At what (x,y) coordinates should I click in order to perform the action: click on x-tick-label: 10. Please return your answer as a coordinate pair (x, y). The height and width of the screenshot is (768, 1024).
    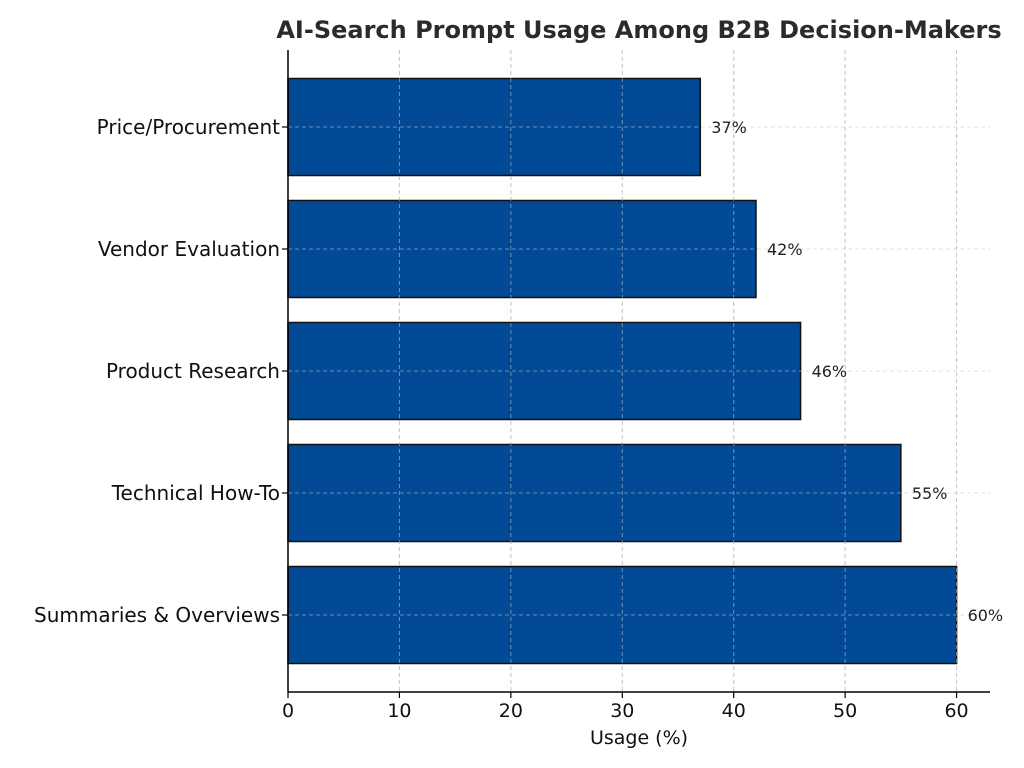
    Looking at the image, I should click on (399, 711).